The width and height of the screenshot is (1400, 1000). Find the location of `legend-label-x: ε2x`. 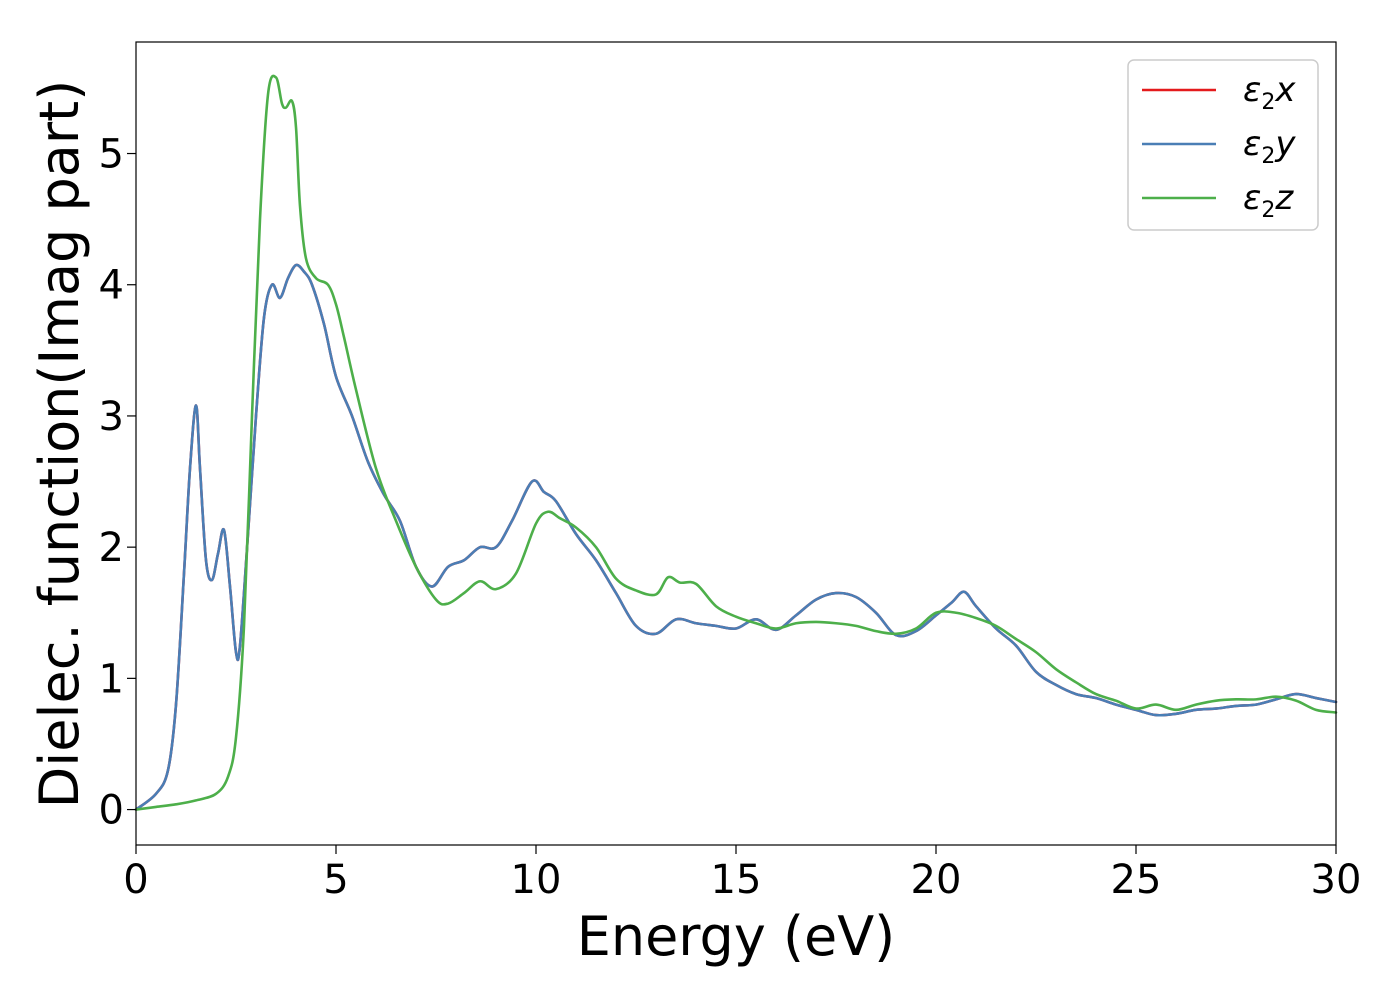

legend-label-x: ε2x is located at coordinates (1269, 92).